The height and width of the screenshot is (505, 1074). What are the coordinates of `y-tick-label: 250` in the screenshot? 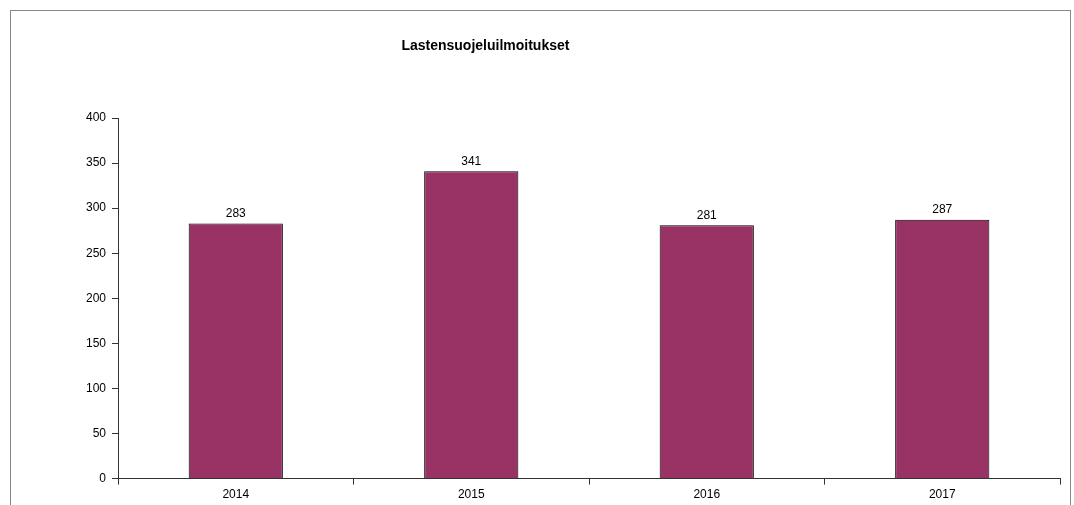 It's located at (96, 252).